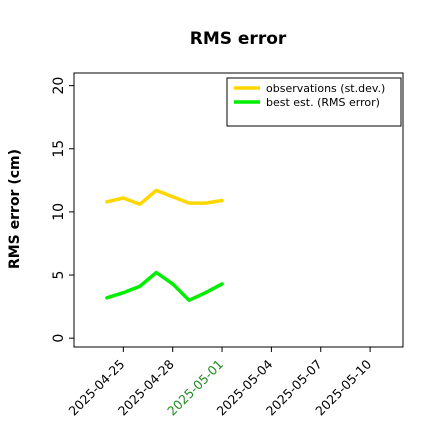  I want to click on series-layer, so click(164, 245).